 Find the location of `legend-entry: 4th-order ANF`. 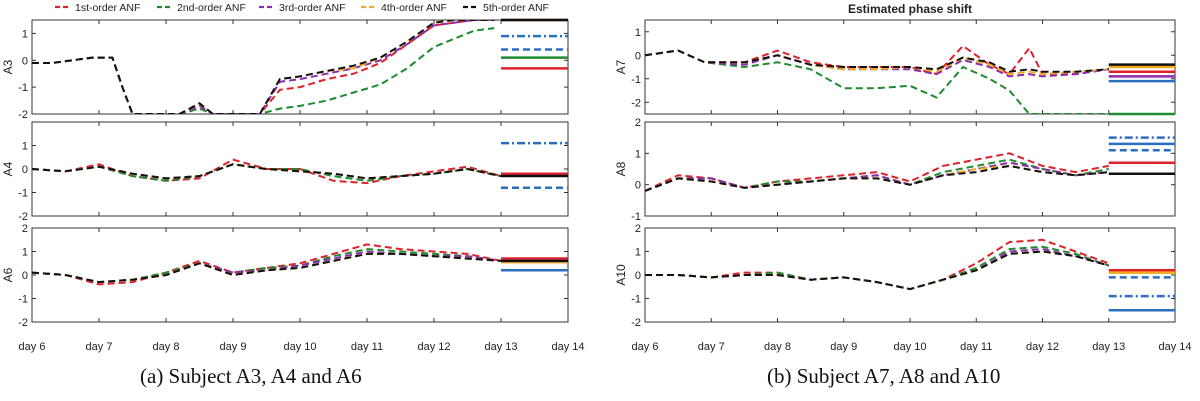

legend-entry: 4th-order ANF is located at coordinates (414, 8).